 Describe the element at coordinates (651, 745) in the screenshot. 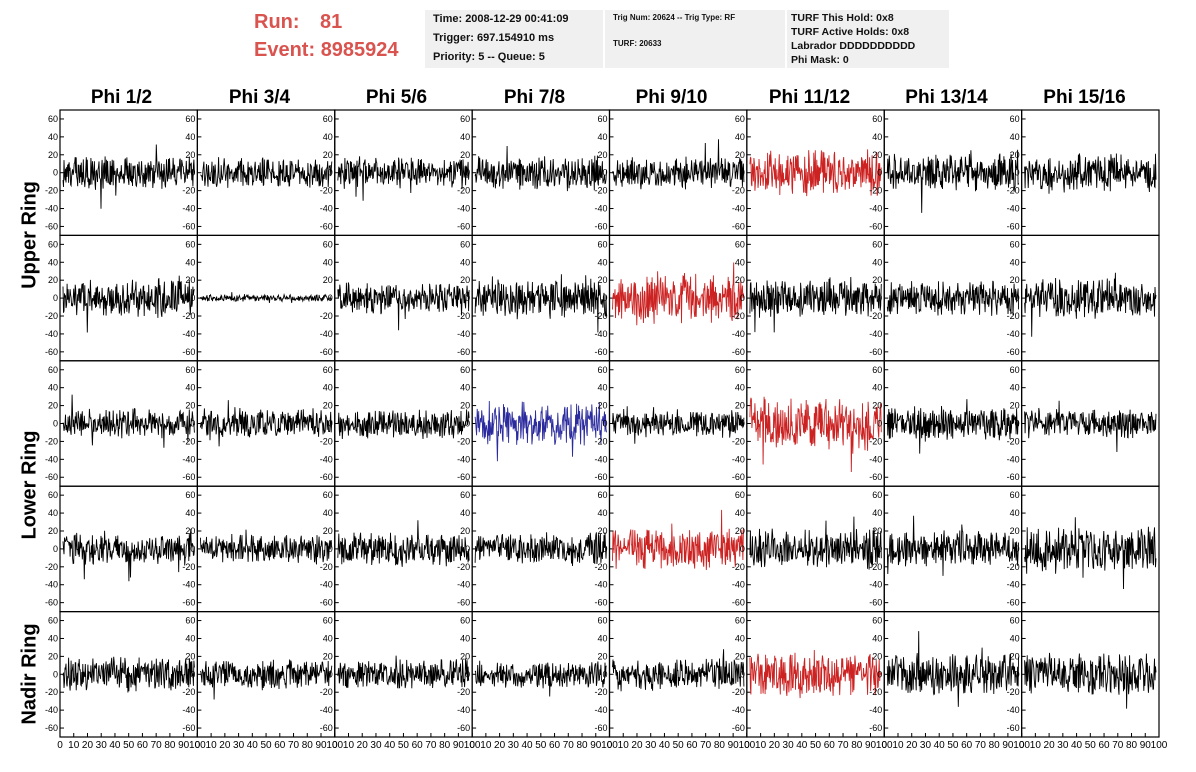

I see `x-tick-label: 30` at that location.